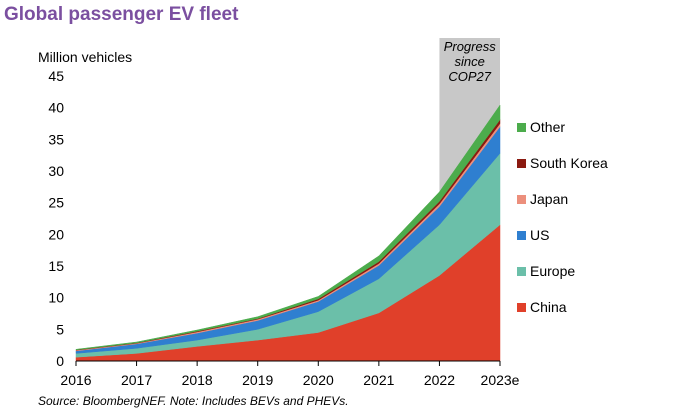  What do you see at coordinates (470, 61) in the screenshot?
I see `annotation-label: since` at bounding box center [470, 61].